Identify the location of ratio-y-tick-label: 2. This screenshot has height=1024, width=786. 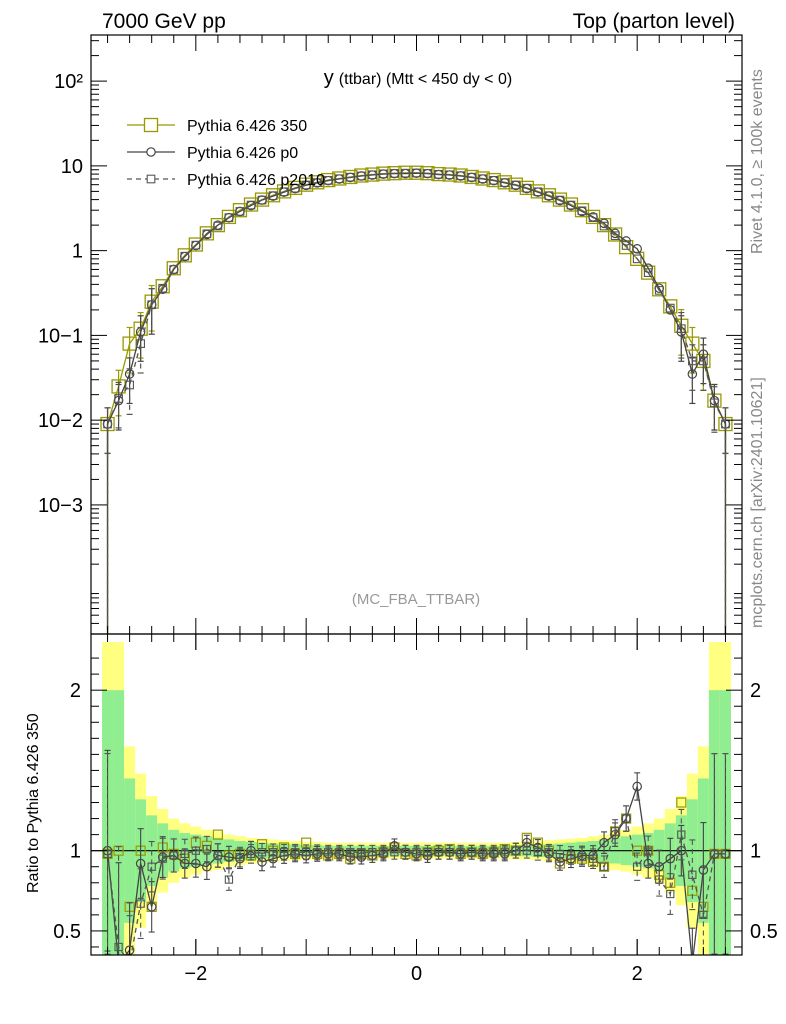
(75, 691).